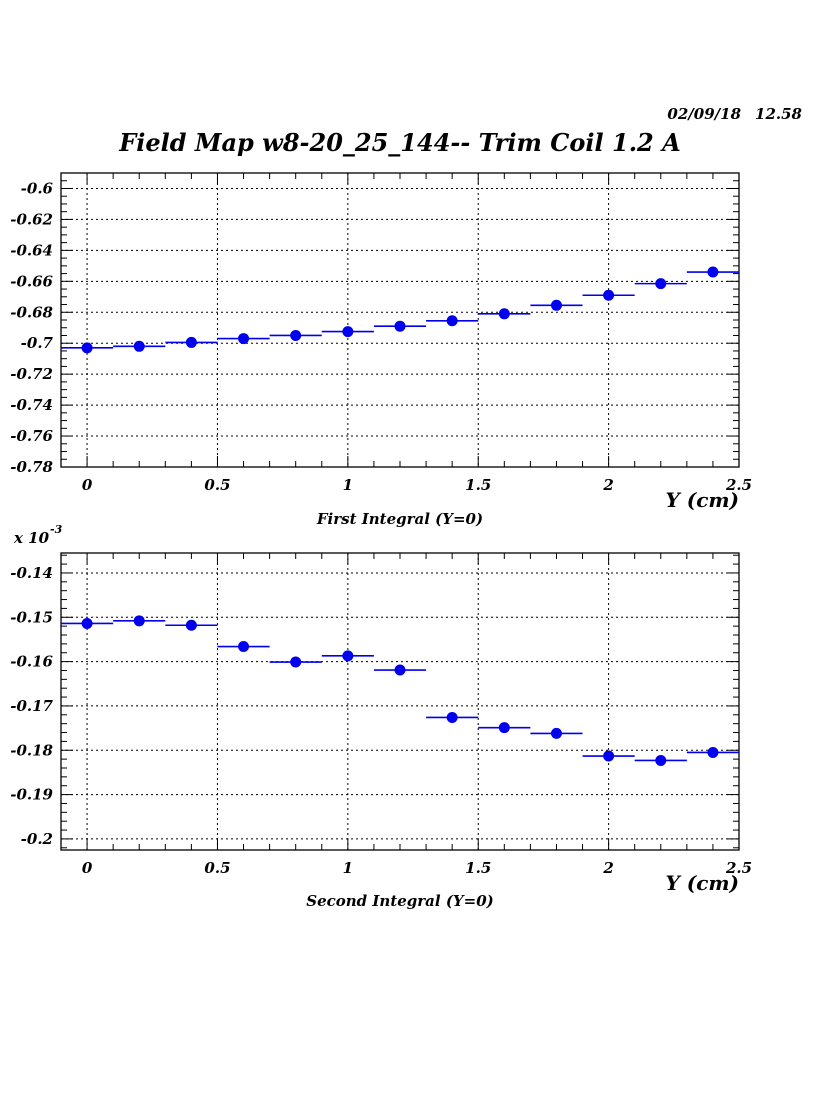  I want to click on y-tick-label: -0.78, so click(31, 467).